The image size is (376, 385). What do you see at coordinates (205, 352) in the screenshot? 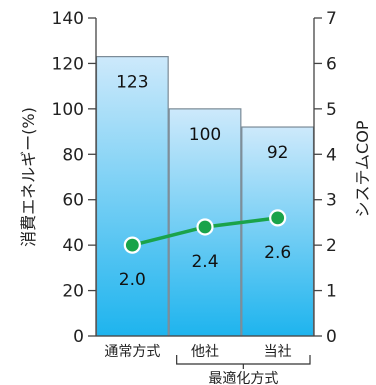
I see `category-label-2: 他社` at bounding box center [205, 352].